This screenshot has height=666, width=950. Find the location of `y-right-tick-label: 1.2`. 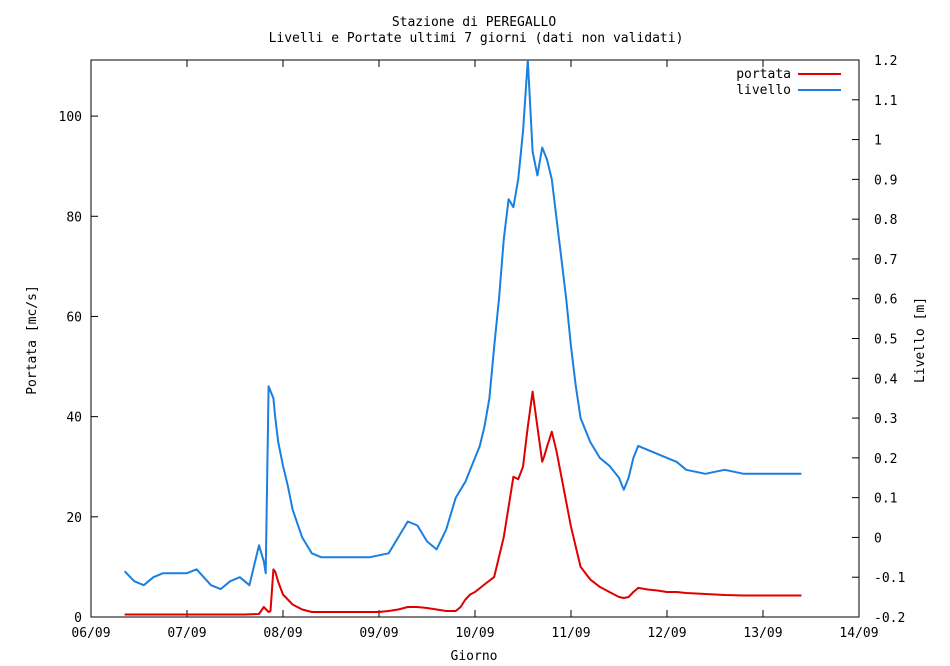

y-right-tick-label: 1.2 is located at coordinates (885, 61).